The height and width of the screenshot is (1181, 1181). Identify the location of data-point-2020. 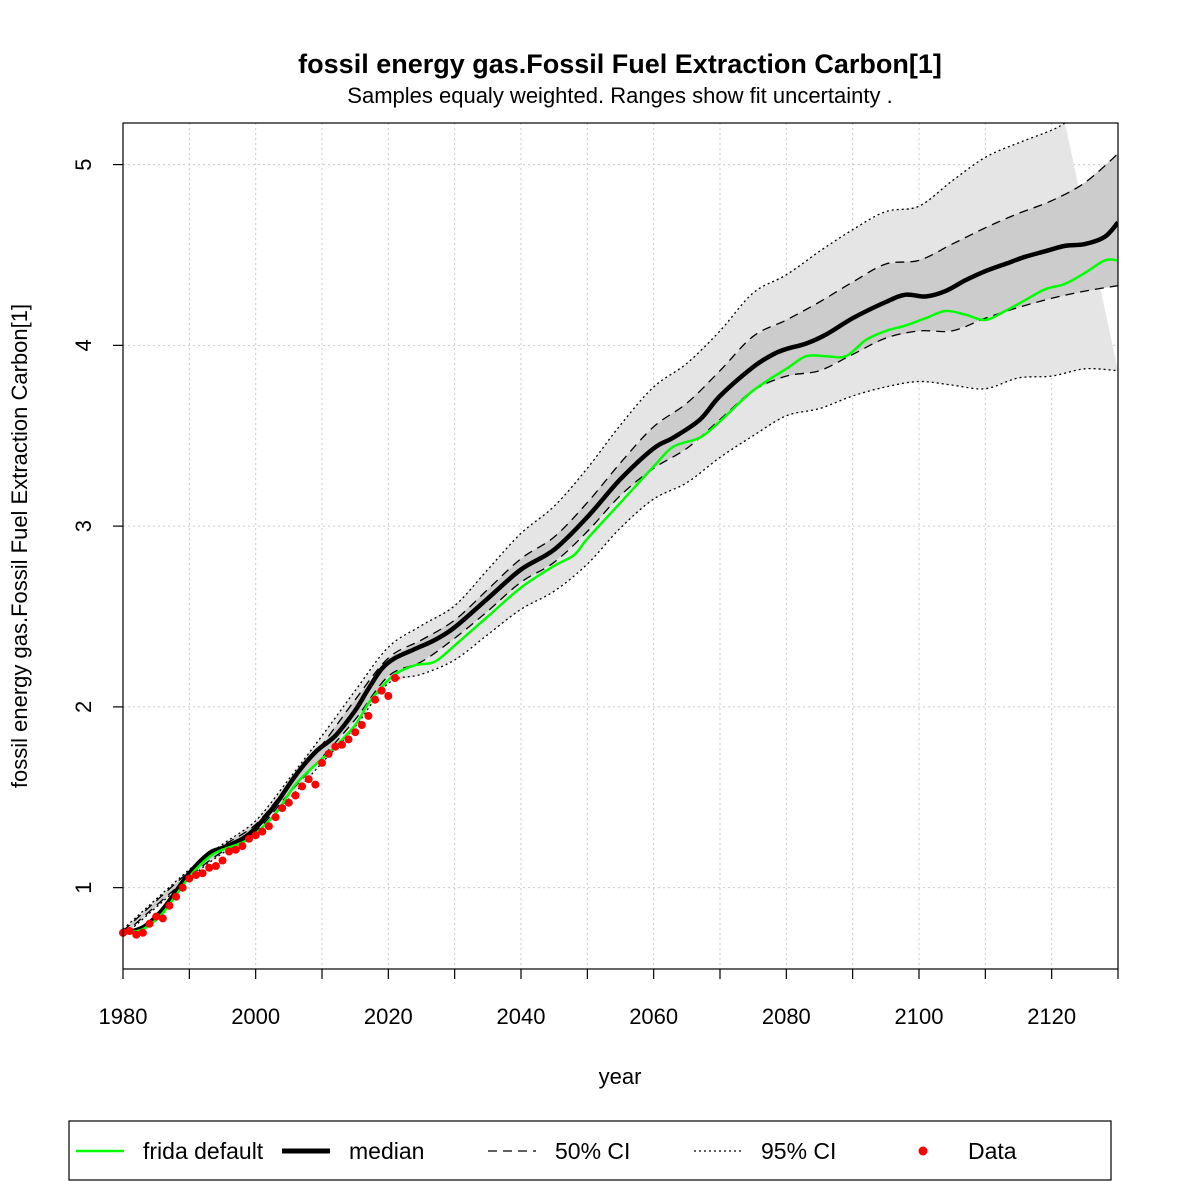
(388, 696).